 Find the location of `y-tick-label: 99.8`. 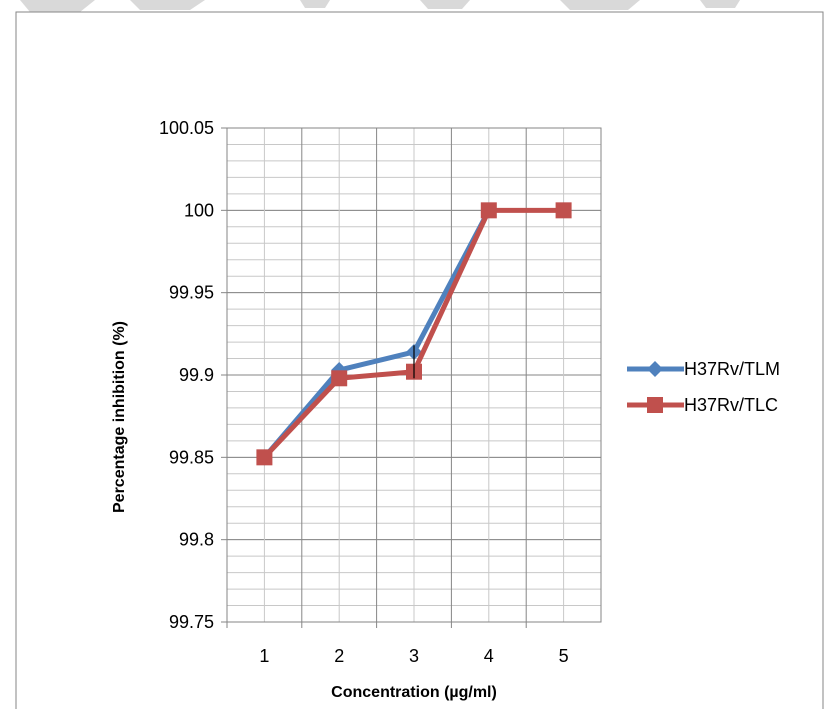

y-tick-label: 99.8 is located at coordinates (196, 540).